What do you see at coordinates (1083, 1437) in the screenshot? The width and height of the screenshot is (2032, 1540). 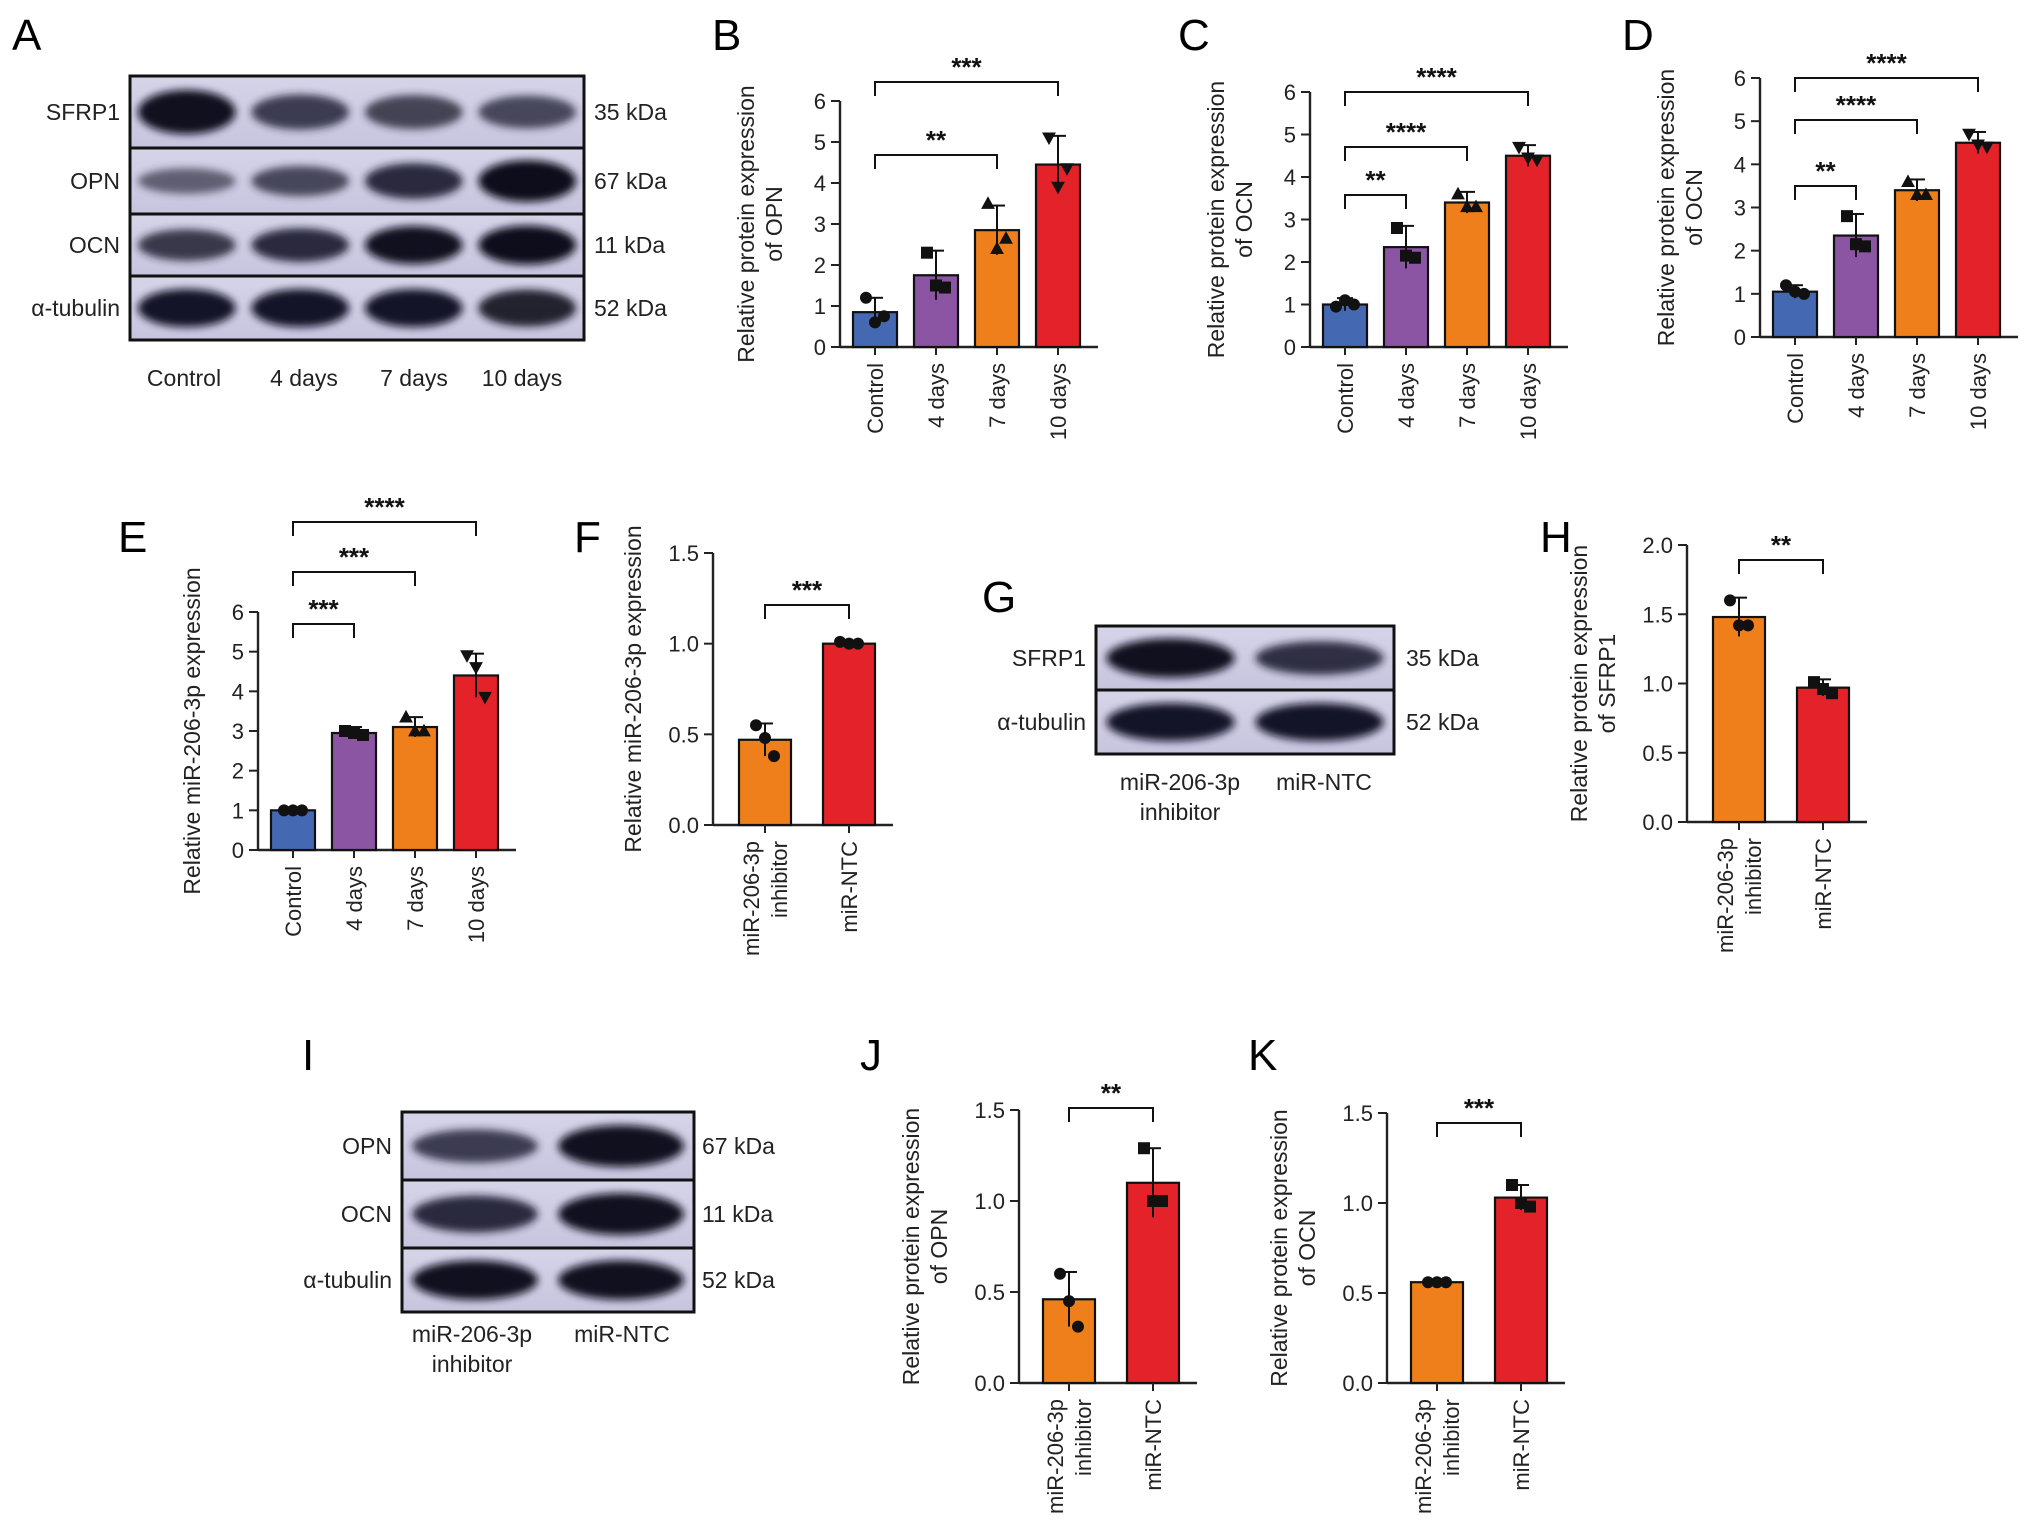 I see `x-tick-label: inhibitor` at bounding box center [1083, 1437].